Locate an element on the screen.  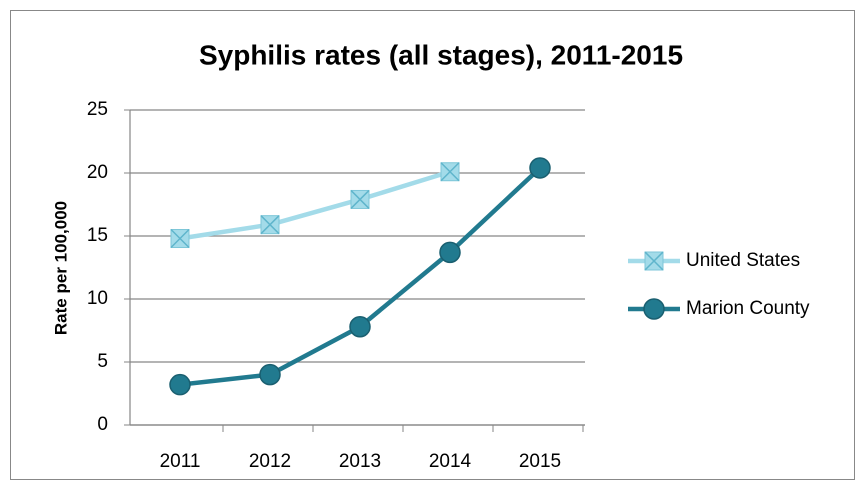
y-tick-label: 20 is located at coordinates (97, 172).